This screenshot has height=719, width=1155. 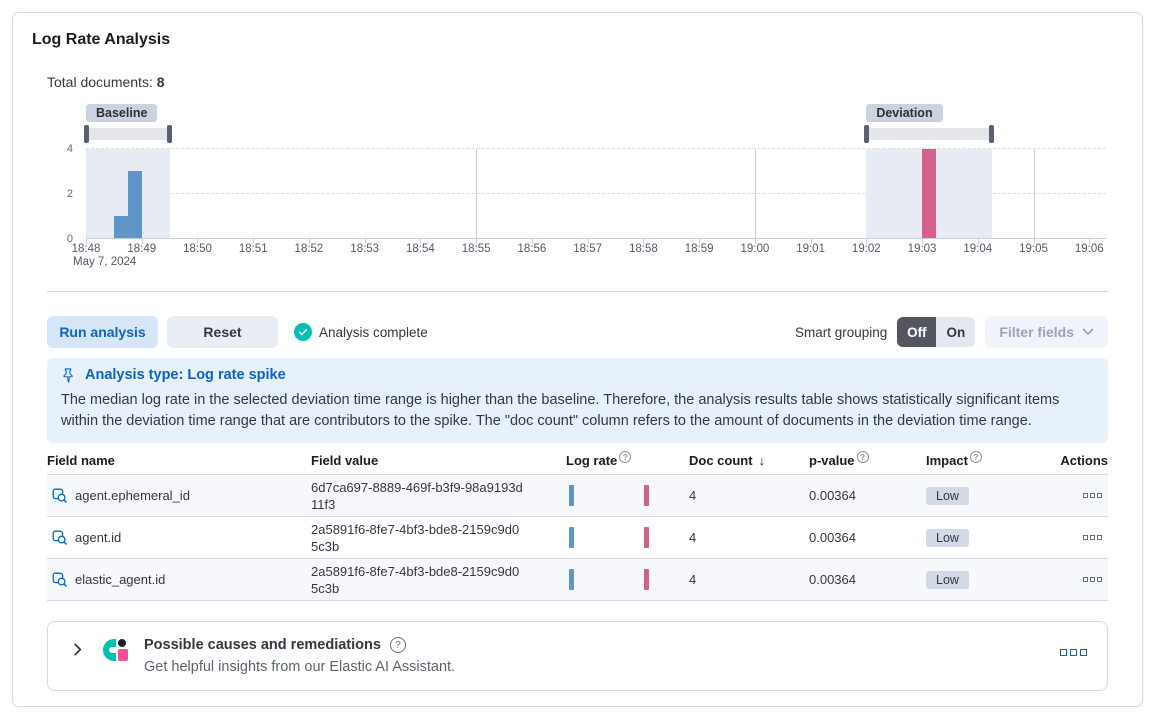 I want to click on field-name: agent.id, so click(x=98, y=537).